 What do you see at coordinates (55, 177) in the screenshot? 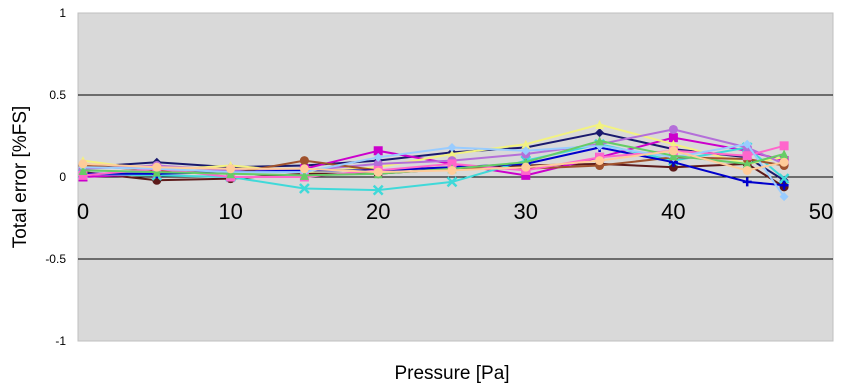
I see `y-tick-labels: 1 0.5 0 -0.5 -1` at bounding box center [55, 177].